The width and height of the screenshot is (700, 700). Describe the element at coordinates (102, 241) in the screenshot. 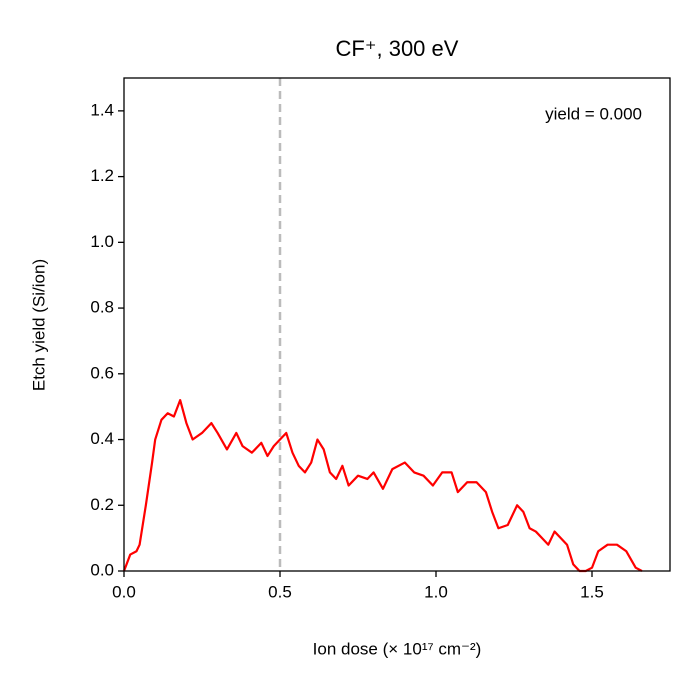

I see `y-tick-label: 1.0` at that location.